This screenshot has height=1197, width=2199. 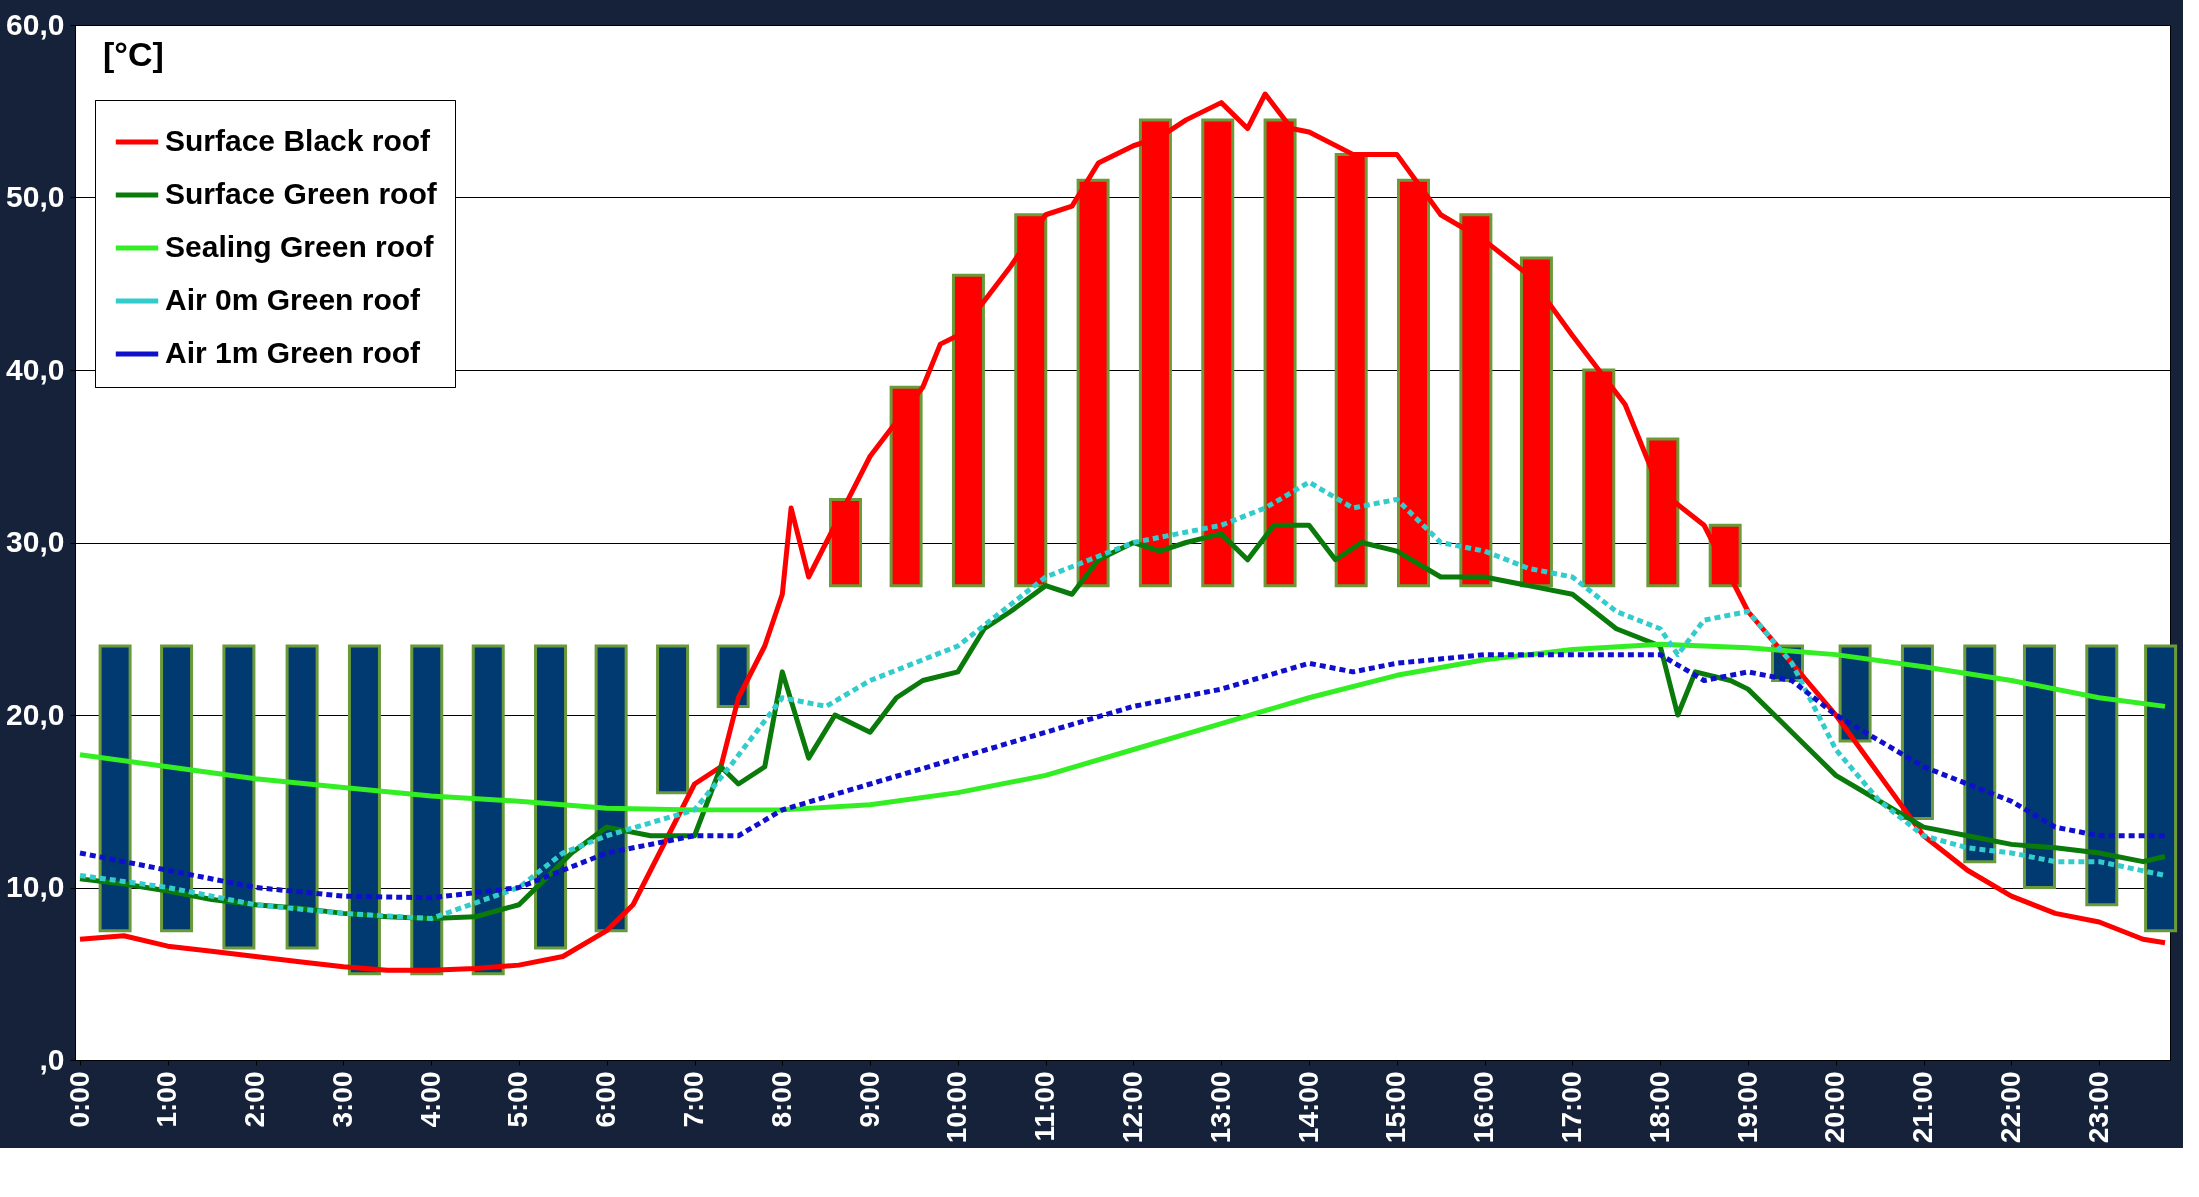 What do you see at coordinates (1045, 1106) in the screenshot?
I see `x-tick-label: 11:00` at bounding box center [1045, 1106].